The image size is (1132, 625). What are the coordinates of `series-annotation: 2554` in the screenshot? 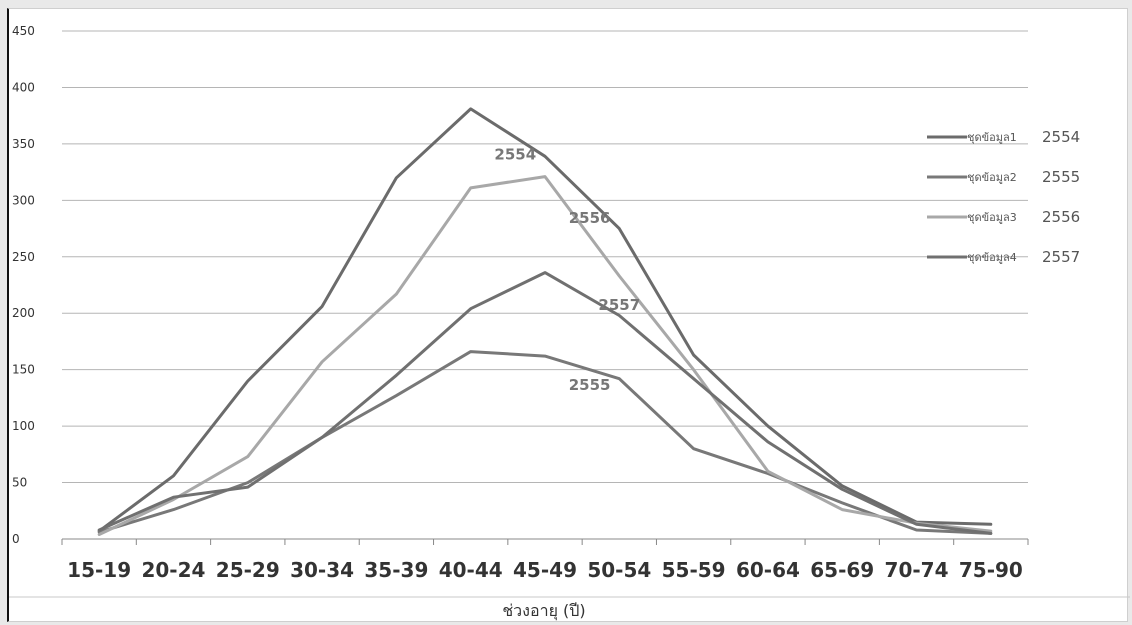 It's located at (515, 155).